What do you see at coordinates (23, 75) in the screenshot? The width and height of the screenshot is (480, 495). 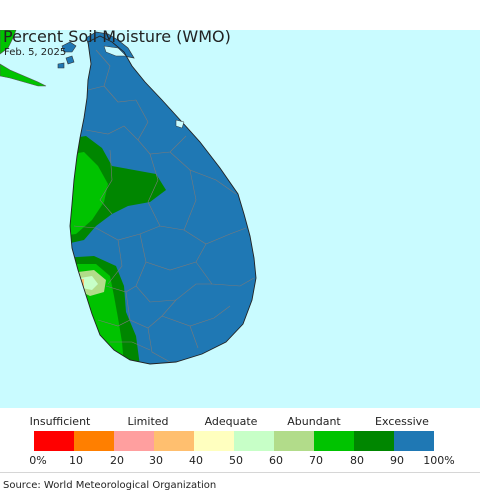 I see `india-coast-edge` at bounding box center [23, 75].